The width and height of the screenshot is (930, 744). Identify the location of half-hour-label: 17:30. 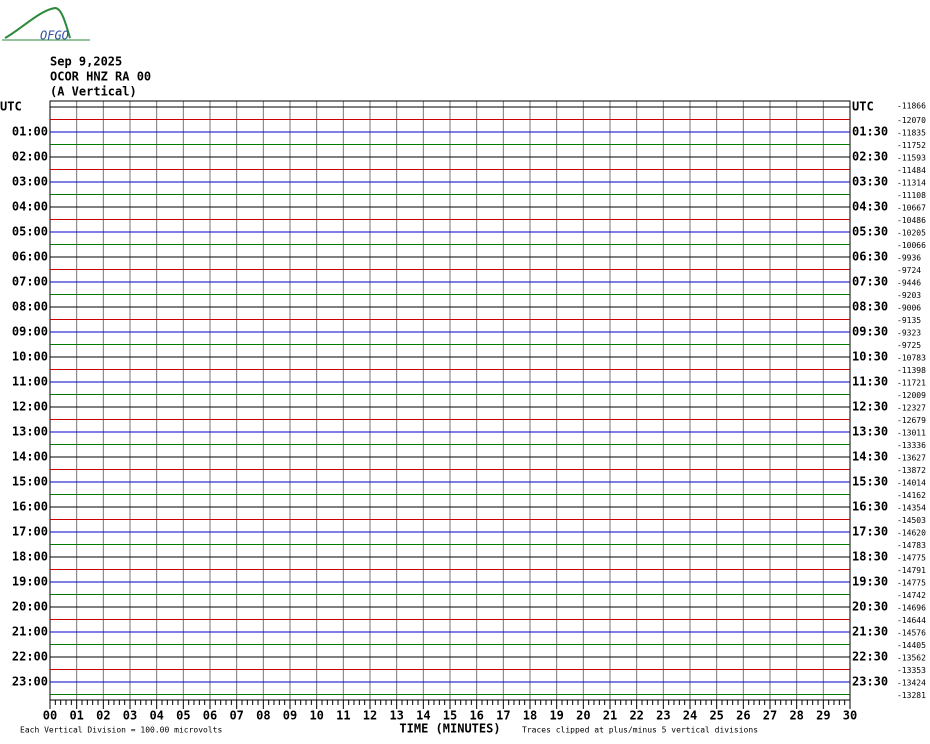
(870, 532).